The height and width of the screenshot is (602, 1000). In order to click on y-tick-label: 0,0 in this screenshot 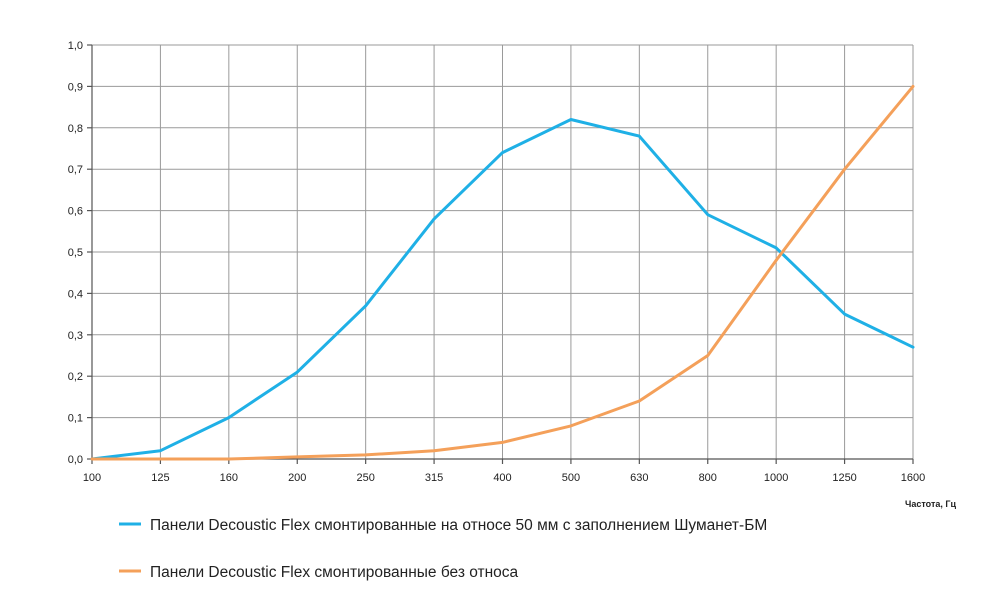, I will do `click(75, 460)`.